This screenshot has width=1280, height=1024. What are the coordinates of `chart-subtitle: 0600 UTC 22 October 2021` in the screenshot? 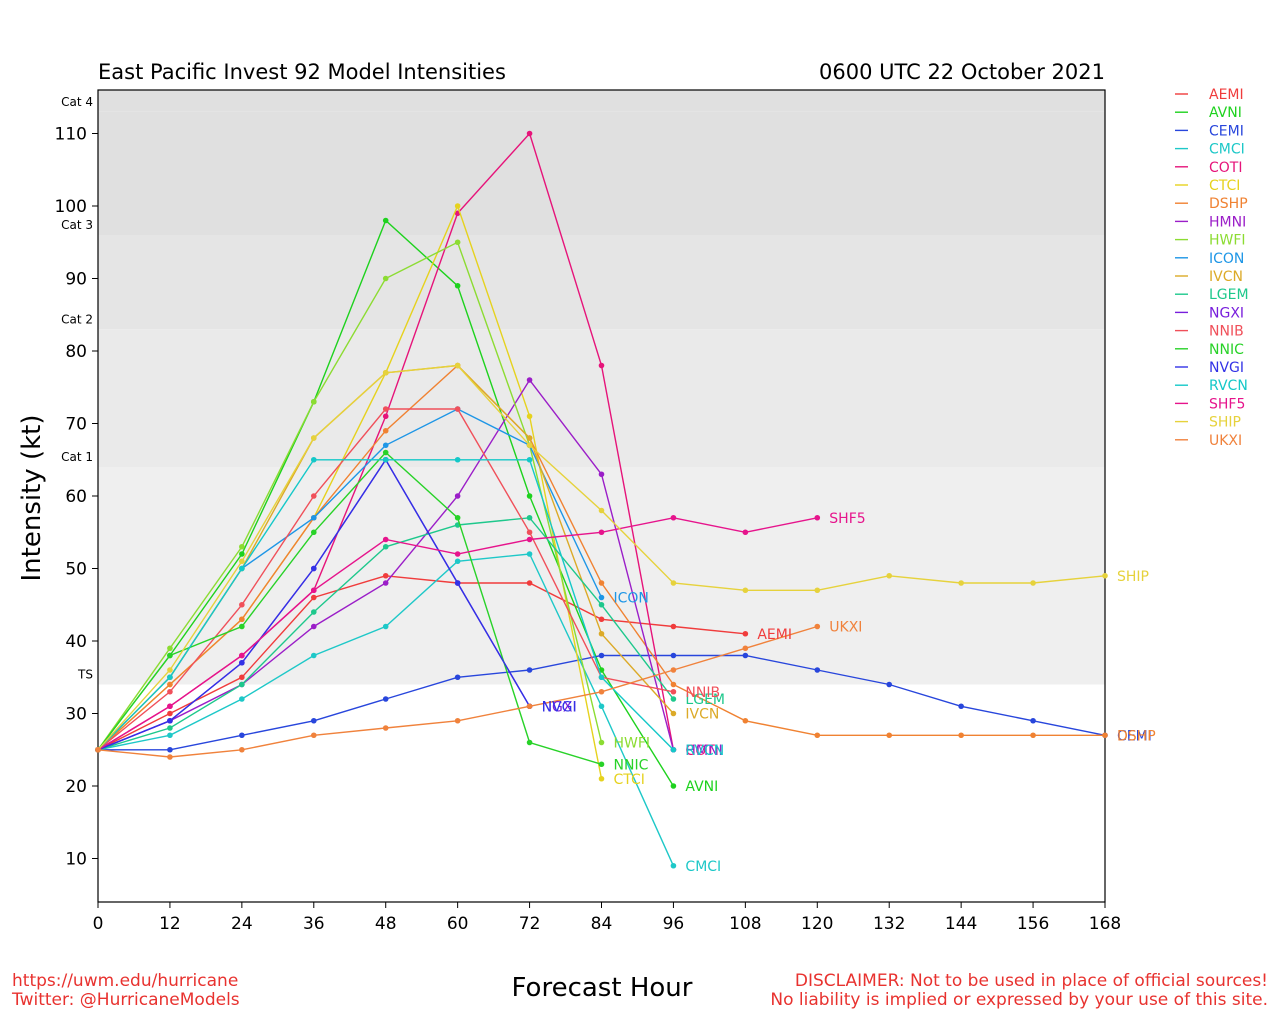 It's located at (962, 72).